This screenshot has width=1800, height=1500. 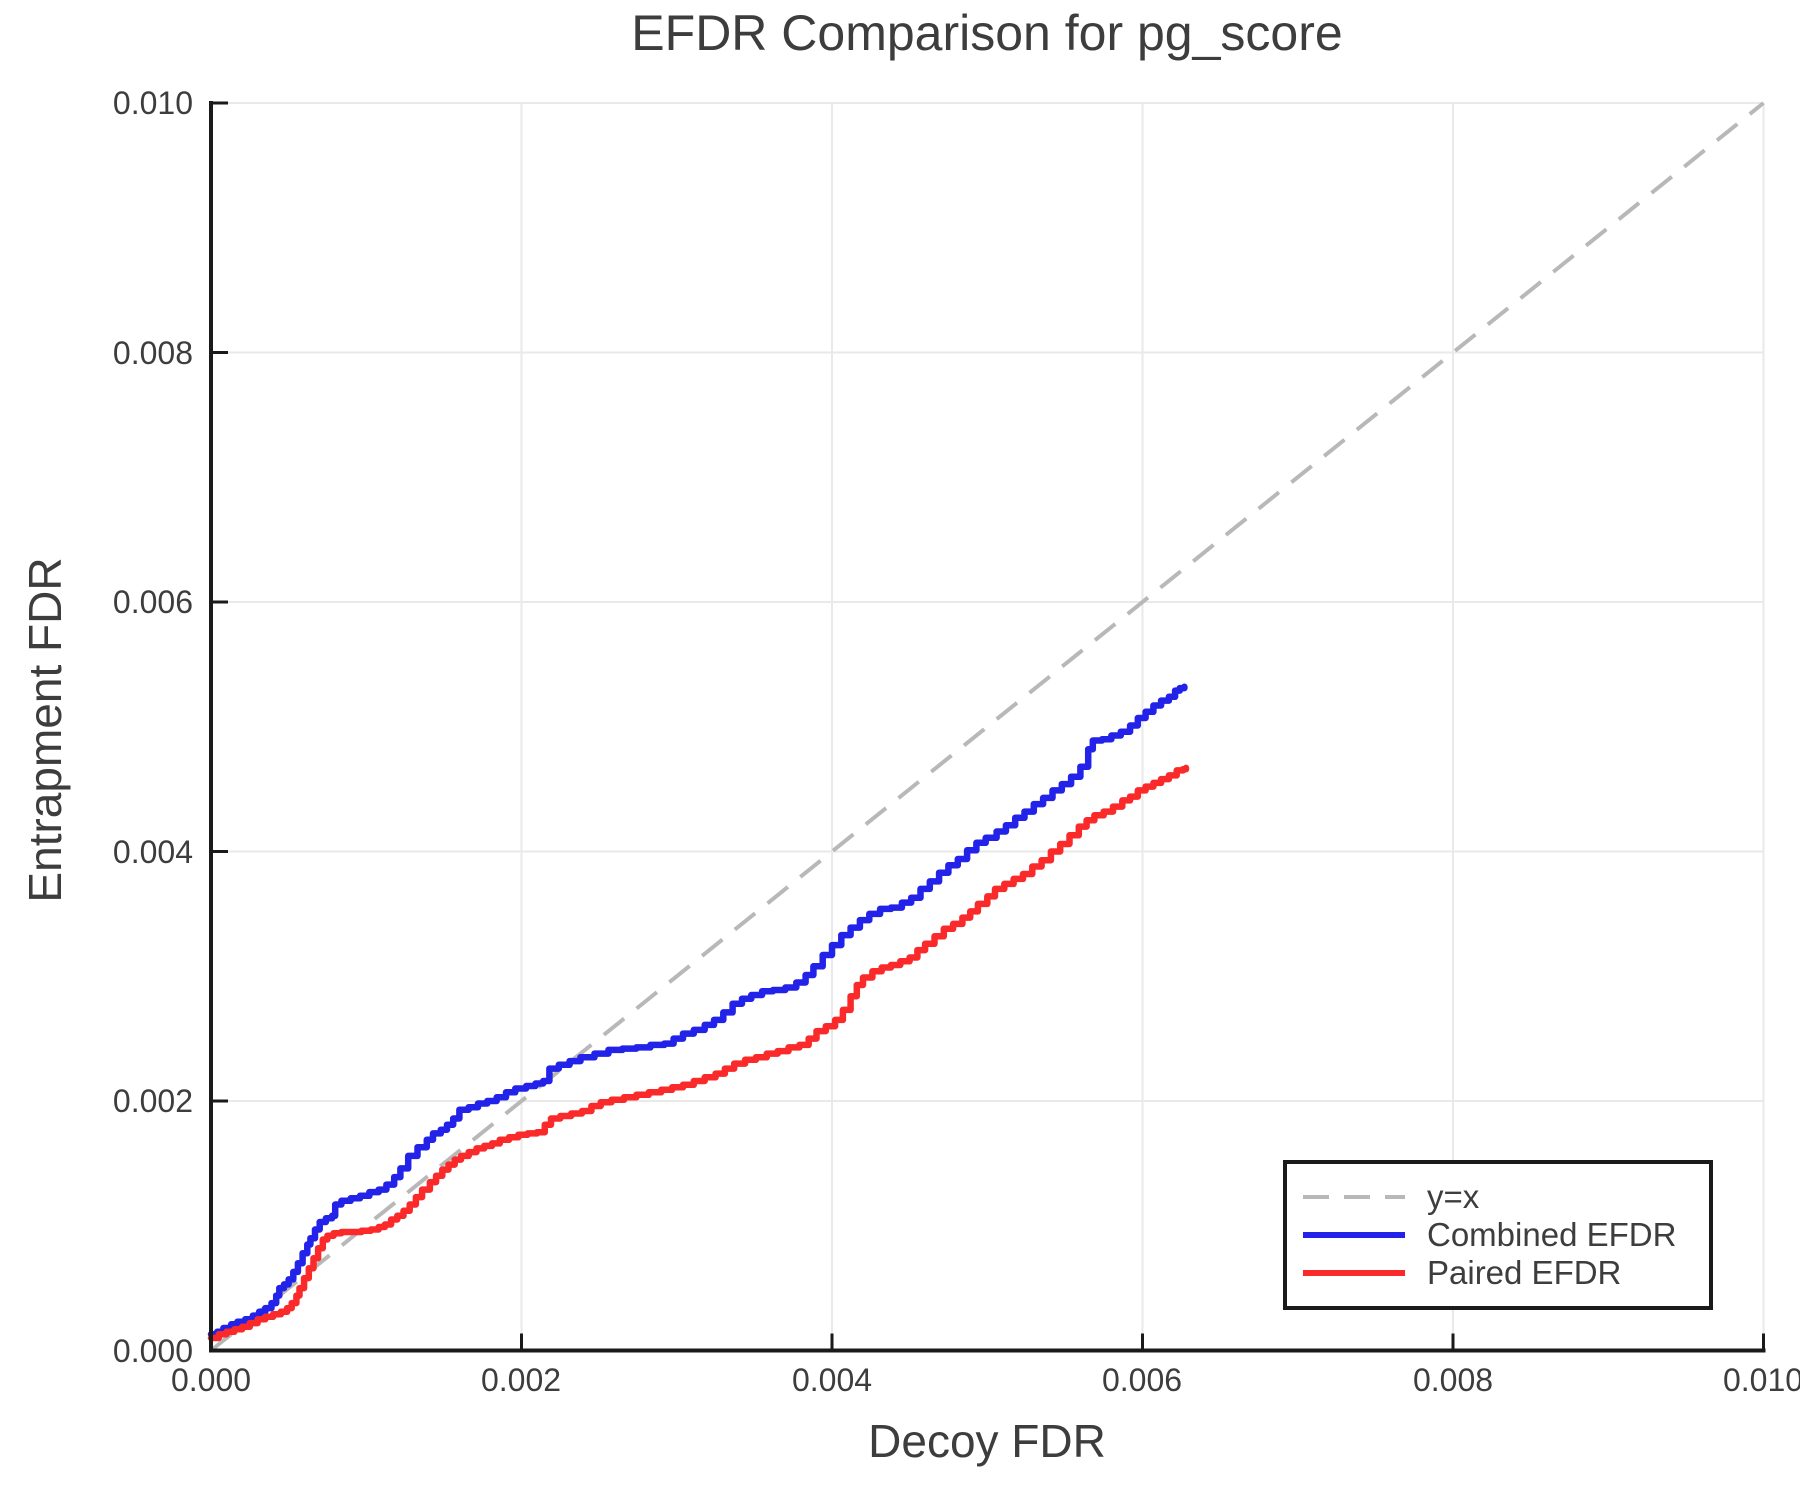 I want to click on paired-line-sample-icon, so click(x=1354, y=1273).